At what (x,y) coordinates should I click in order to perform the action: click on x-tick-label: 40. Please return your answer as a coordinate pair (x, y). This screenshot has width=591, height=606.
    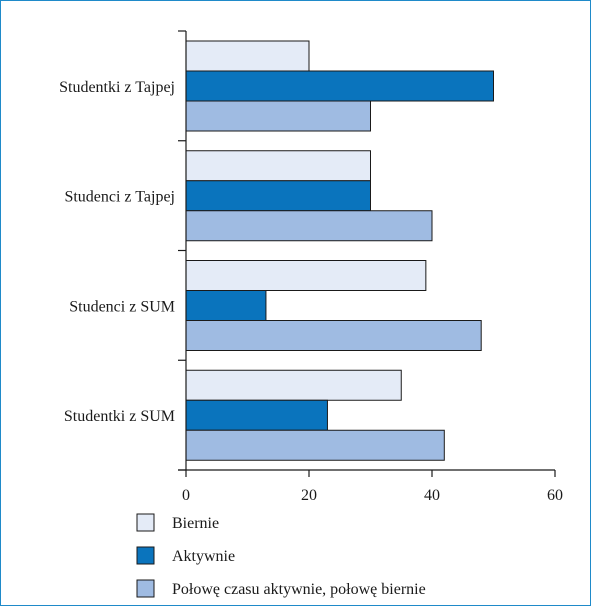
    Looking at the image, I should click on (432, 495).